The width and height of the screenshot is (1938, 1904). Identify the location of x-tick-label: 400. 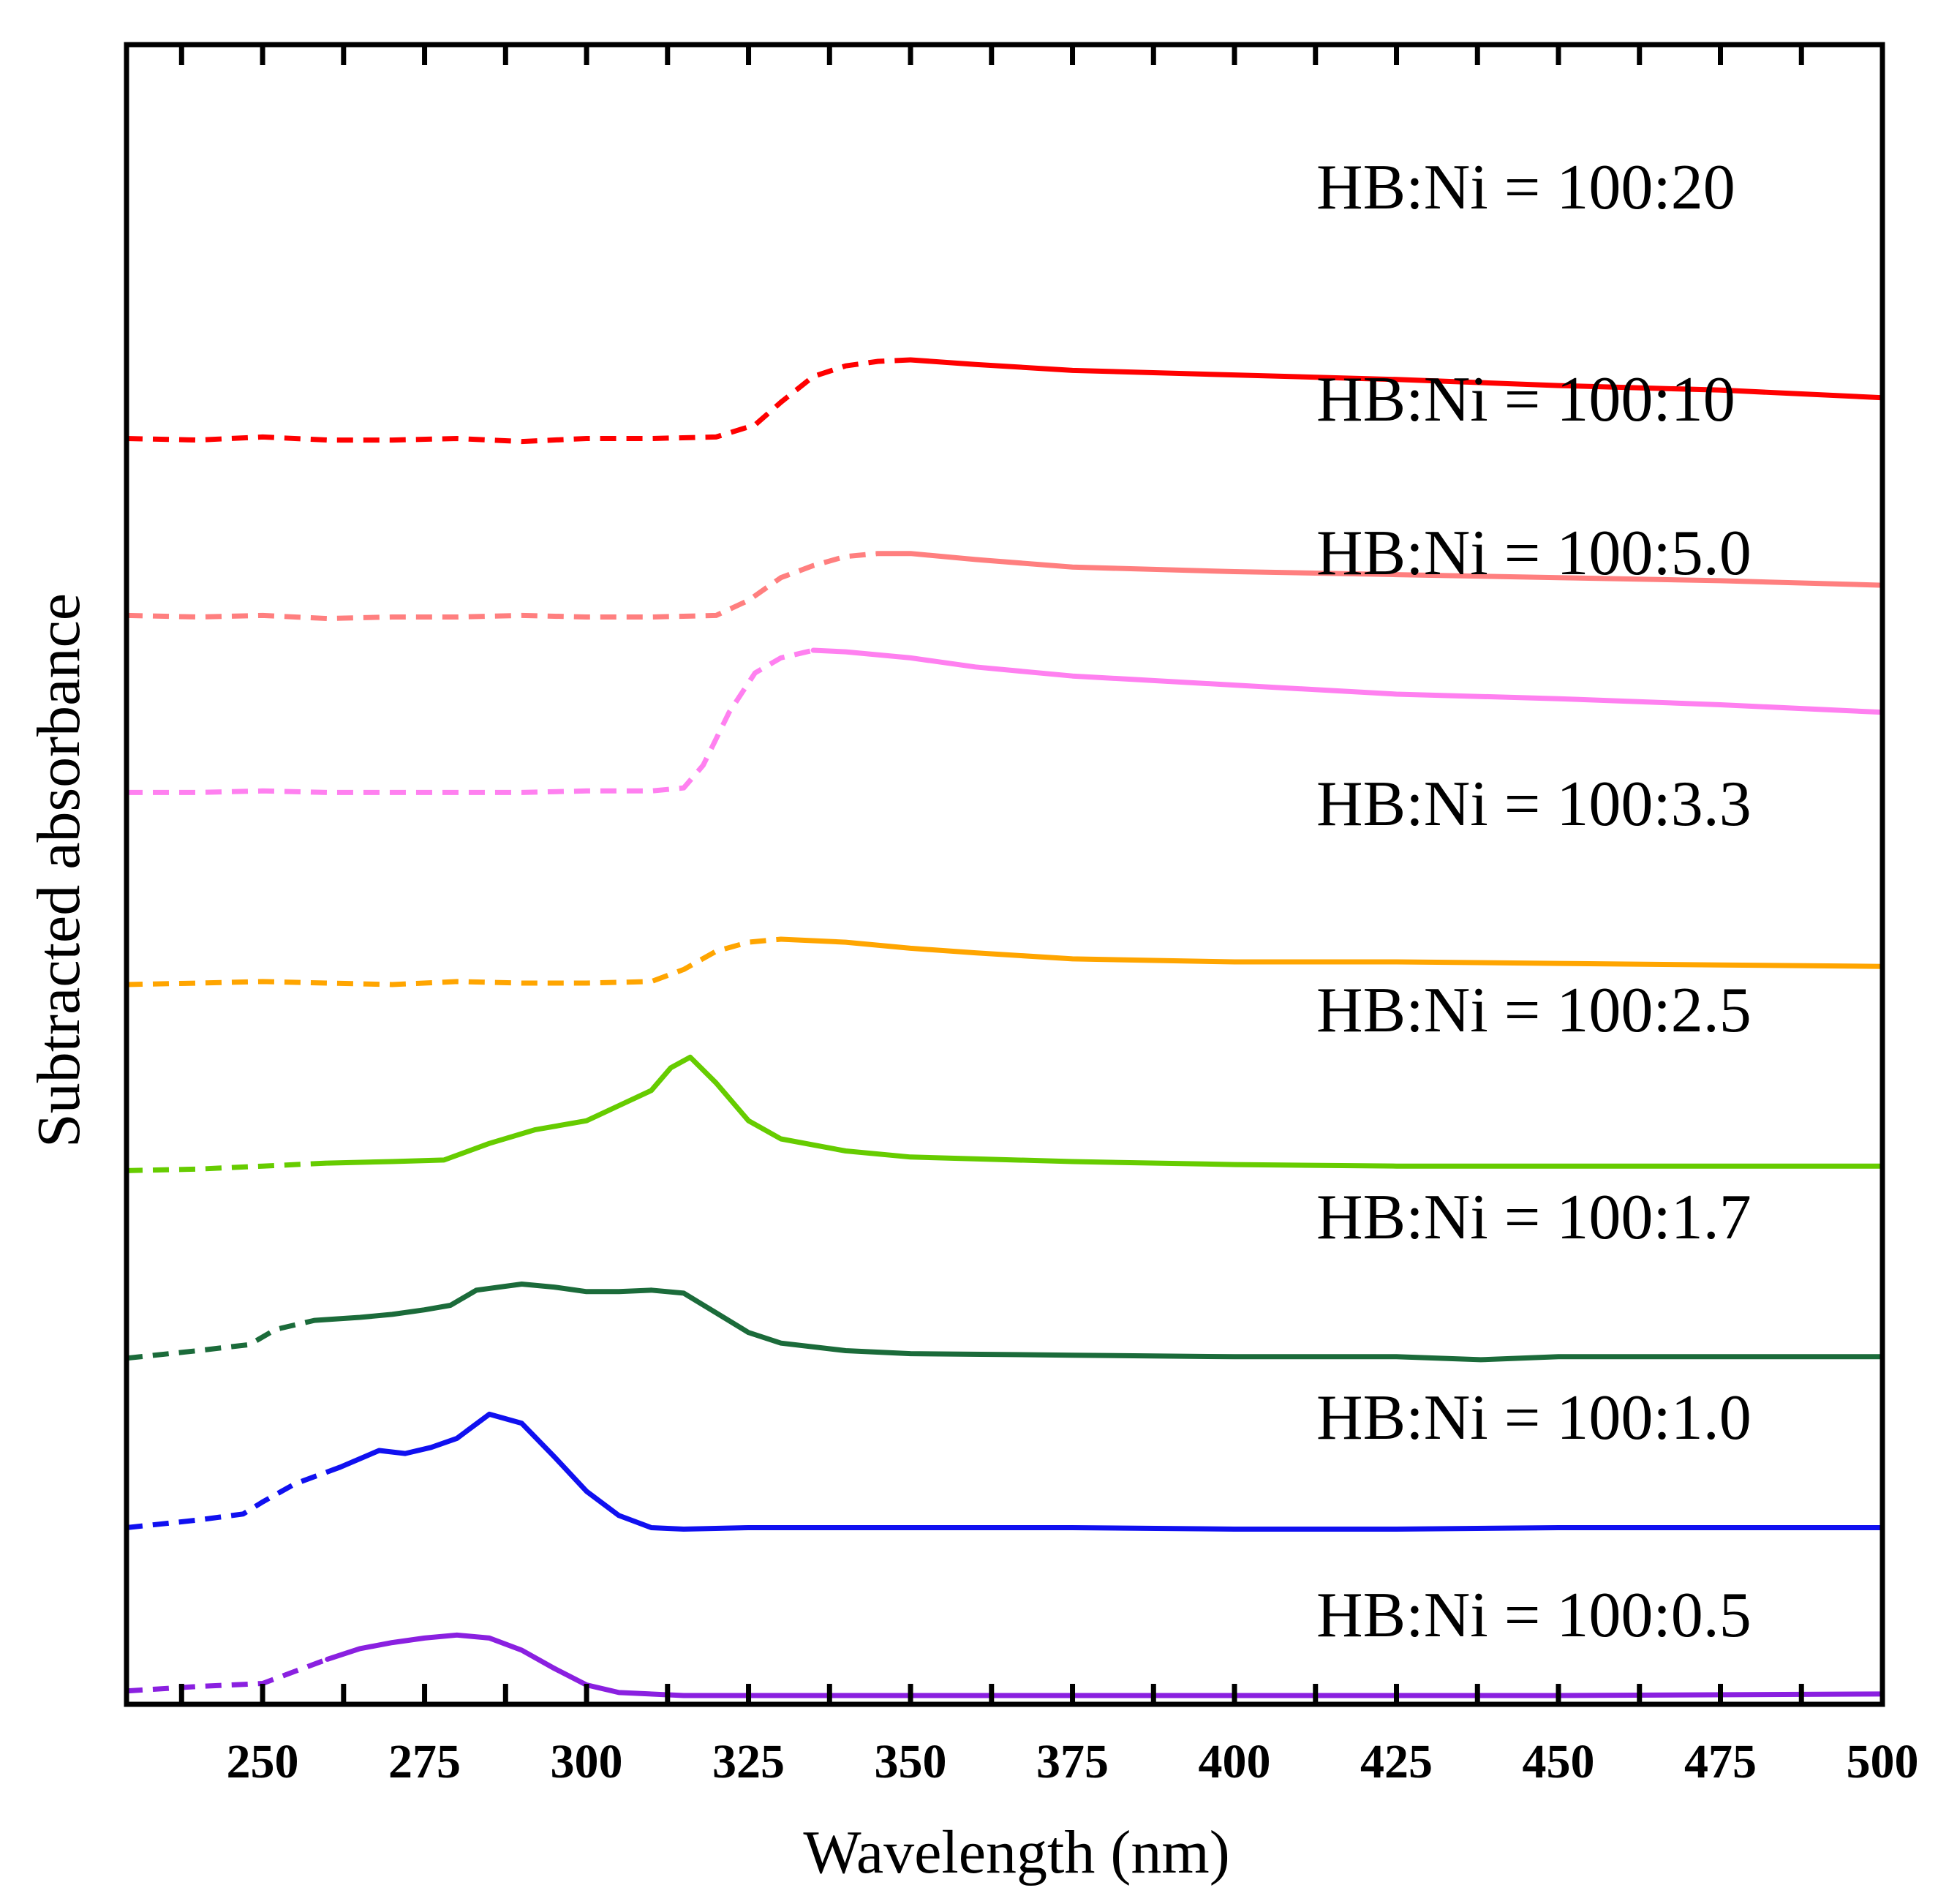
(1235, 1761).